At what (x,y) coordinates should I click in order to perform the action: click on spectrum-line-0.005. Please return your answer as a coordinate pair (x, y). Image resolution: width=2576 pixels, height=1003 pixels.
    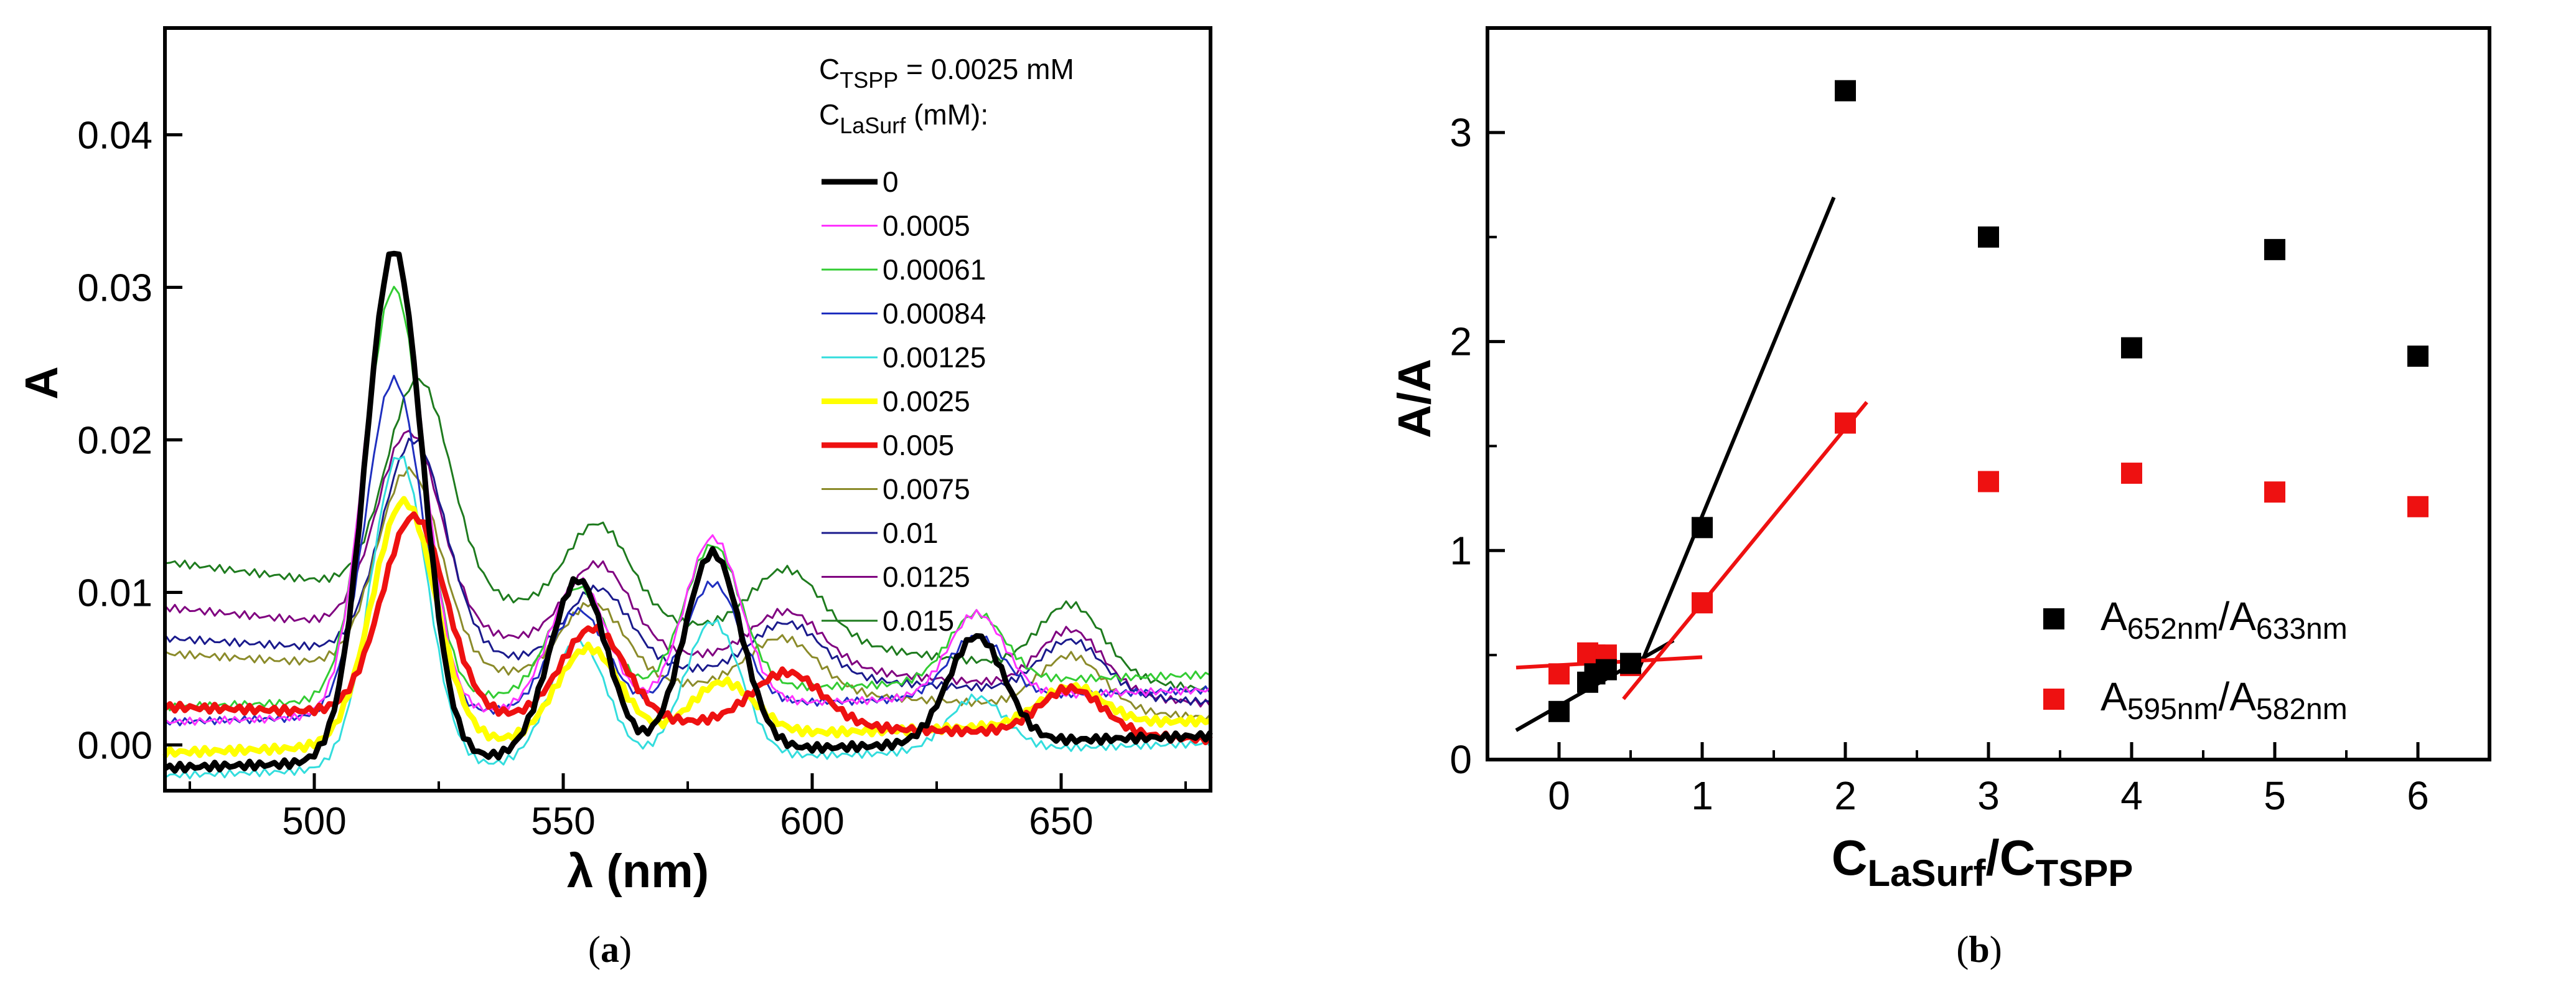
    Looking at the image, I should click on (687, 628).